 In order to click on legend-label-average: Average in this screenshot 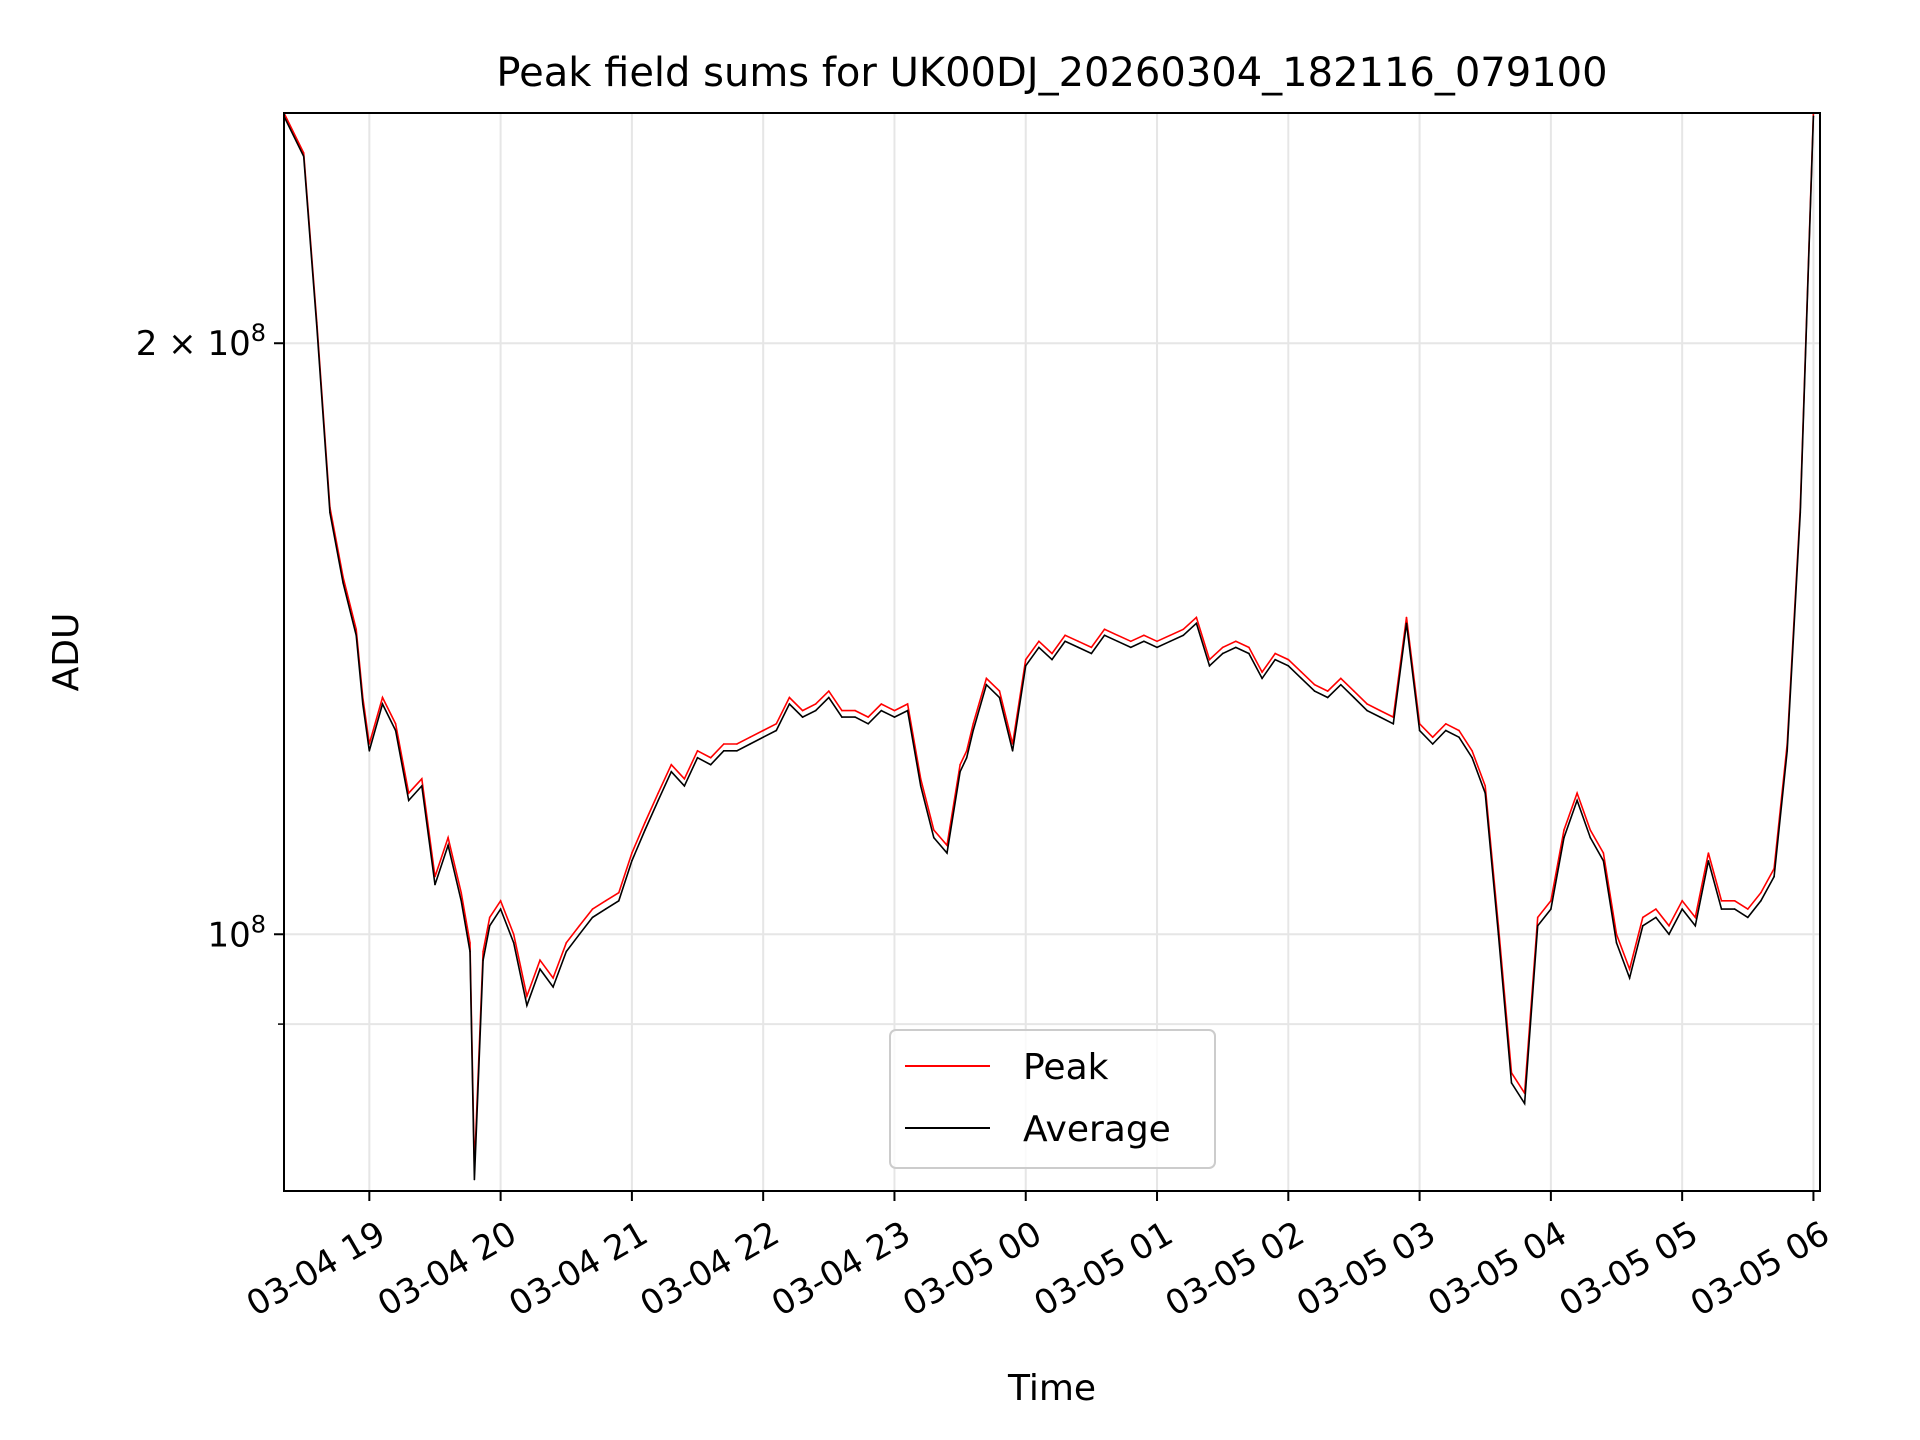, I will do `click(1097, 1129)`.